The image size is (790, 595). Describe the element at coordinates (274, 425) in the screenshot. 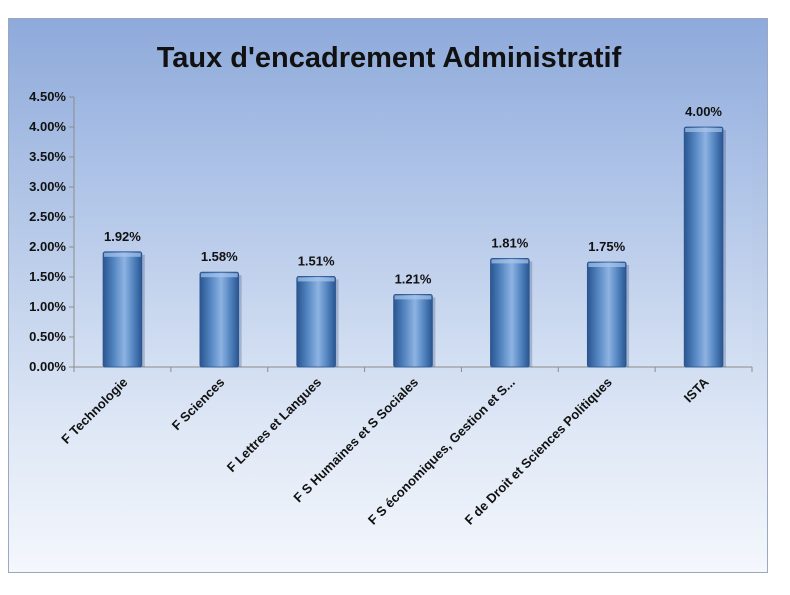

I see `category-label: F Lettres et Langues` at that location.